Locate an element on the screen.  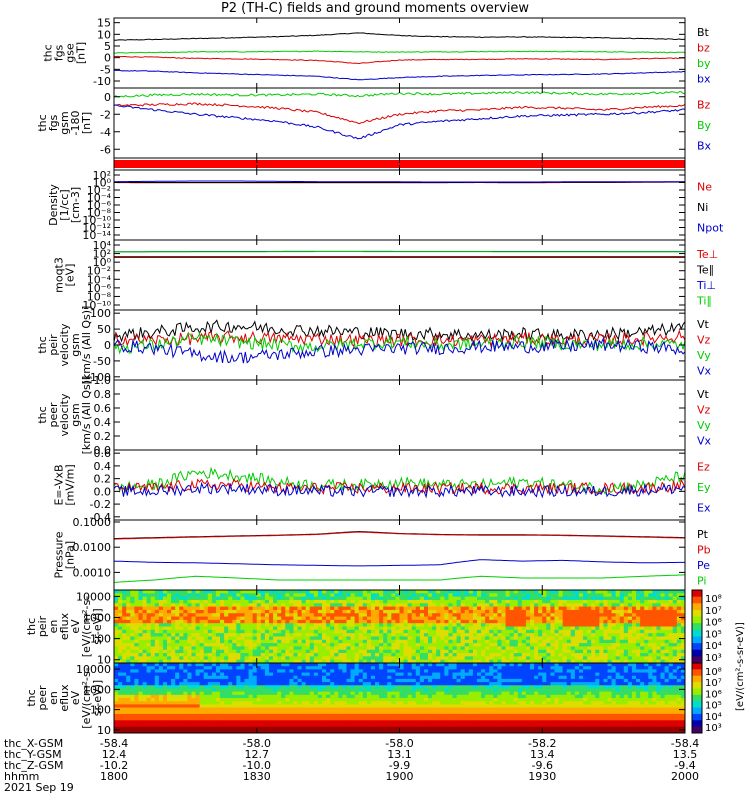
y-tick-label: 0.4 is located at coordinates (103, 422).